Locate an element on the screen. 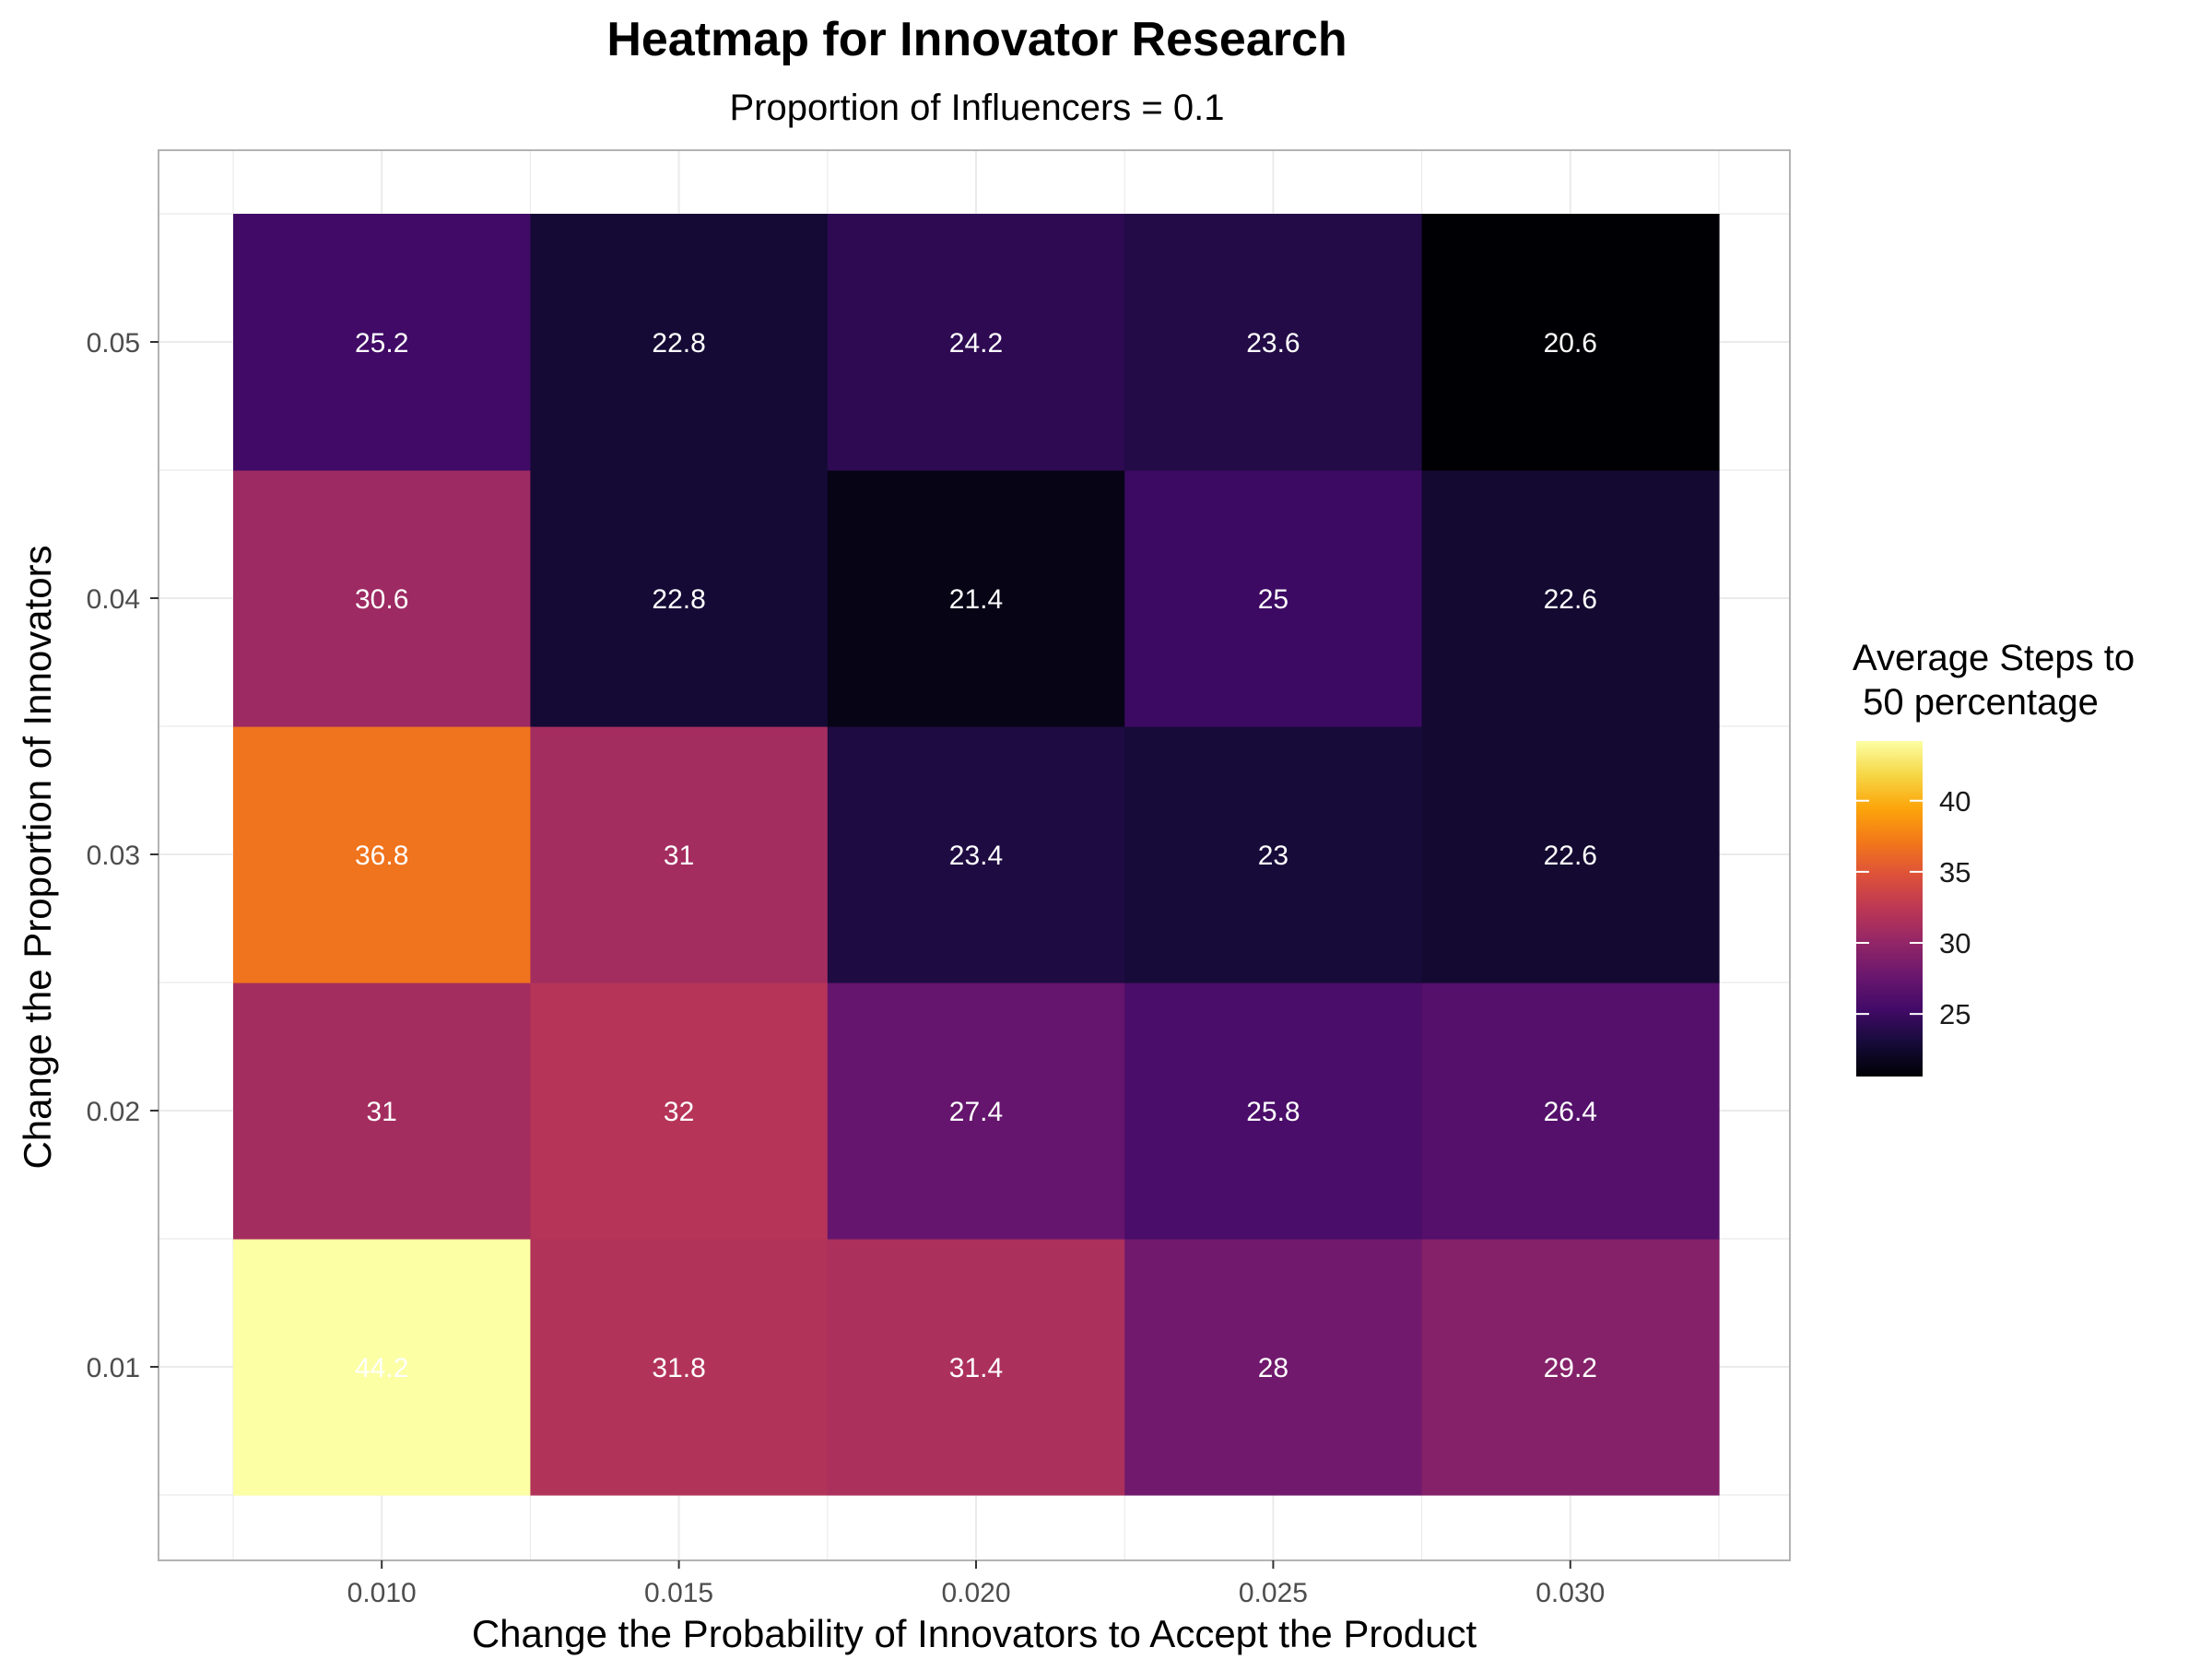  legend-title-line-2: 50 percentage is located at coordinates (1976, 702).